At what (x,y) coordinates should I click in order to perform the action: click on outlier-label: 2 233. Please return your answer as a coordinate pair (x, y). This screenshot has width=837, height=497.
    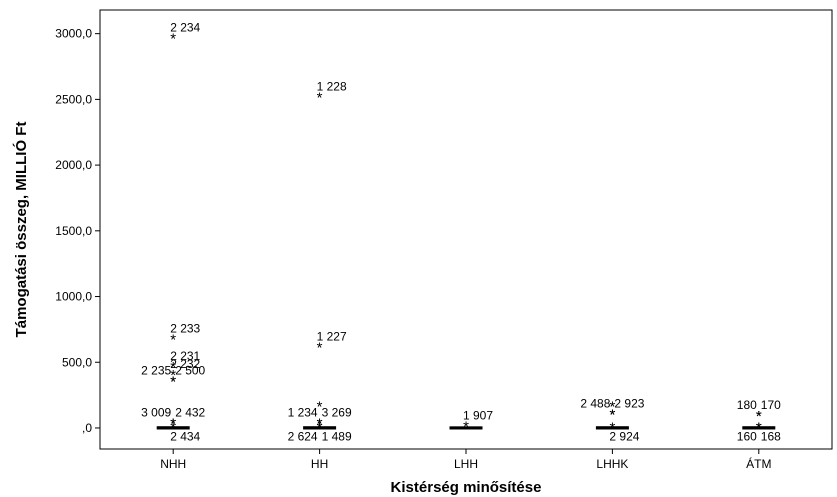
    Looking at the image, I should click on (185, 329).